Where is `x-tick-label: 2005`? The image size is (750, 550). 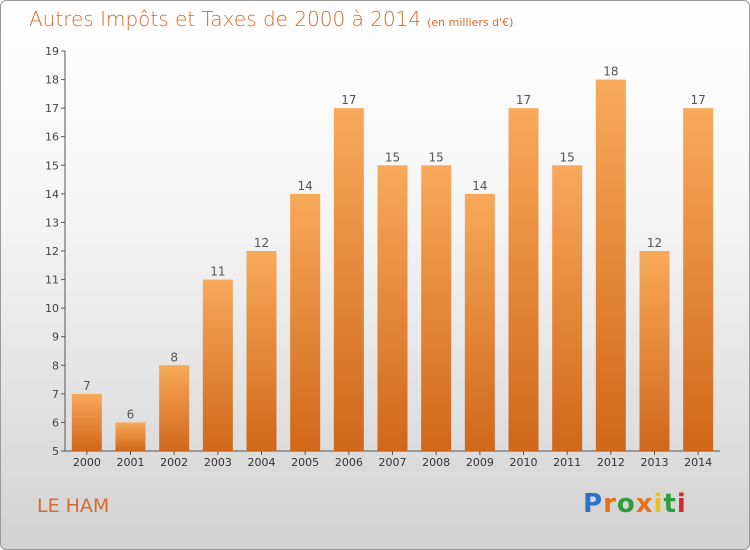
x-tick-label: 2005 is located at coordinates (305, 462).